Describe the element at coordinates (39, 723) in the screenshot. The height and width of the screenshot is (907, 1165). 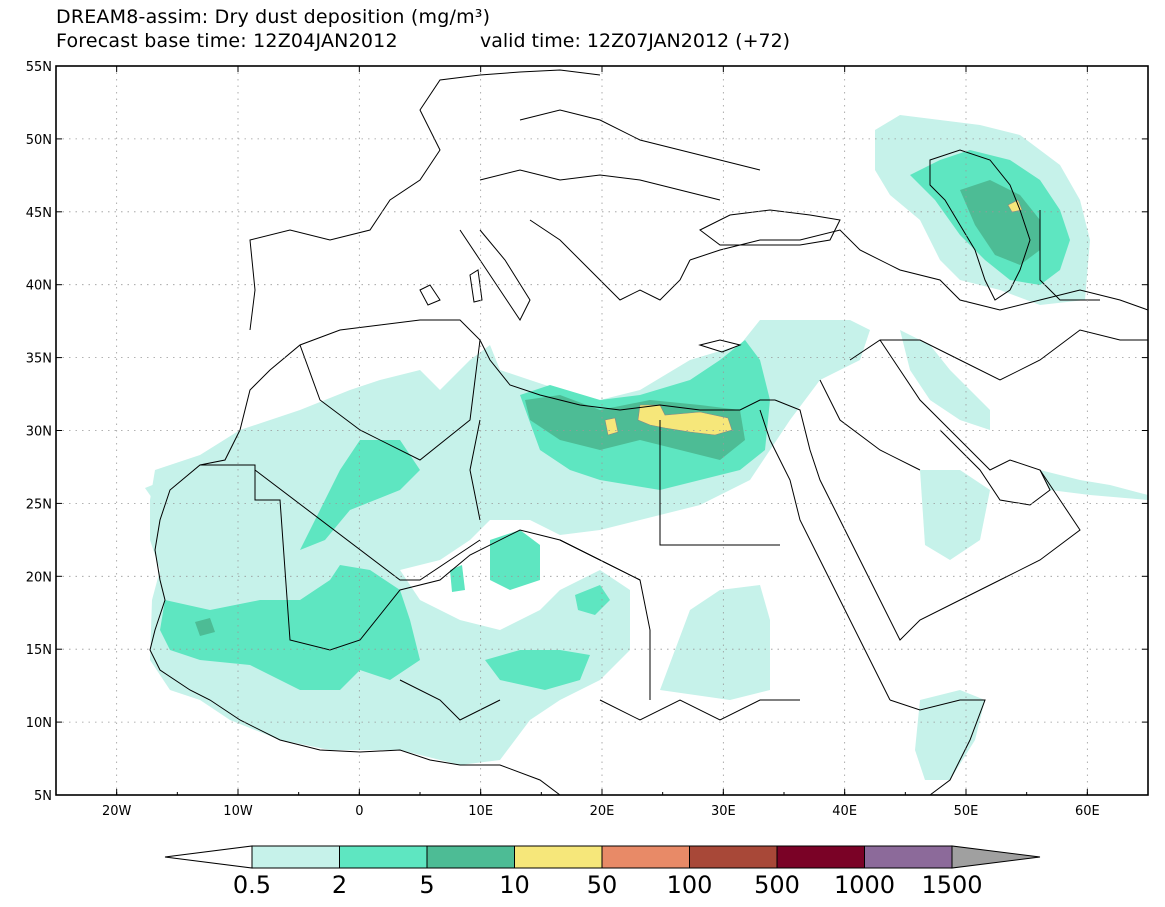
I see `lat-tick-label: 10N` at that location.